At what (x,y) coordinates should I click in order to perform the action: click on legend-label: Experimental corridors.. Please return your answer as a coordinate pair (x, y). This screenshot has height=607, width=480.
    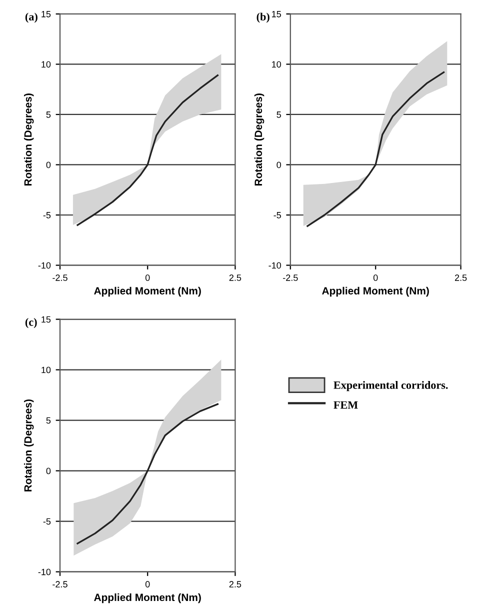
    Looking at the image, I should click on (391, 386).